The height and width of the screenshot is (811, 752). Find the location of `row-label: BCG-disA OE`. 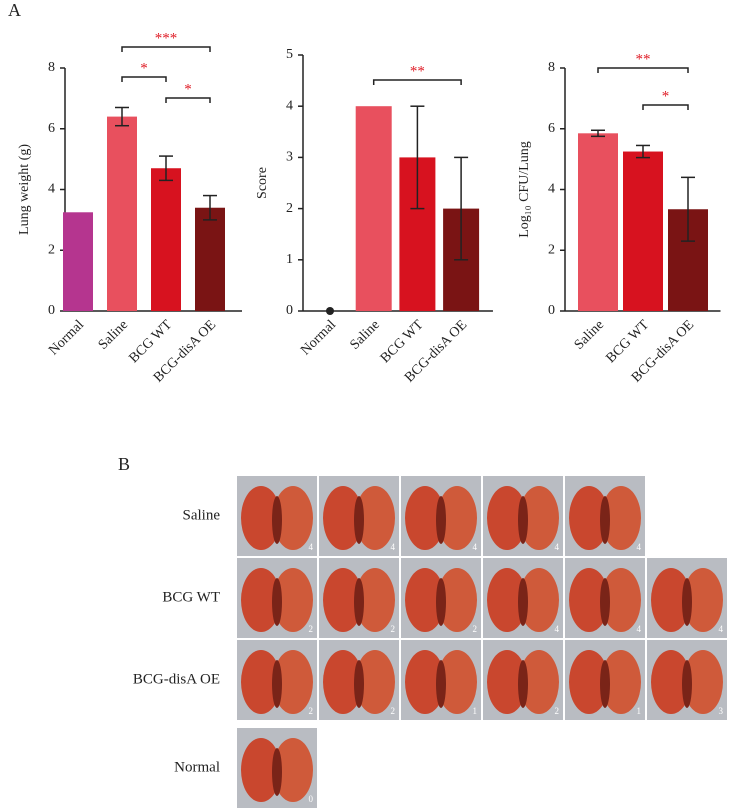

row-label: BCG-disA OE is located at coordinates (176, 679).